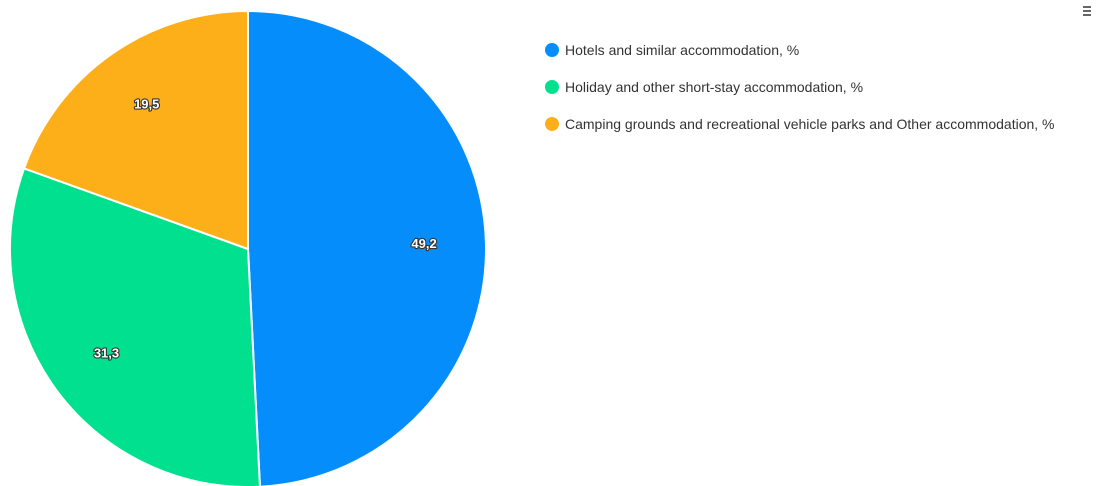  Describe the element at coordinates (423, 243) in the screenshot. I see `slice-data-label: 49,2` at that location.